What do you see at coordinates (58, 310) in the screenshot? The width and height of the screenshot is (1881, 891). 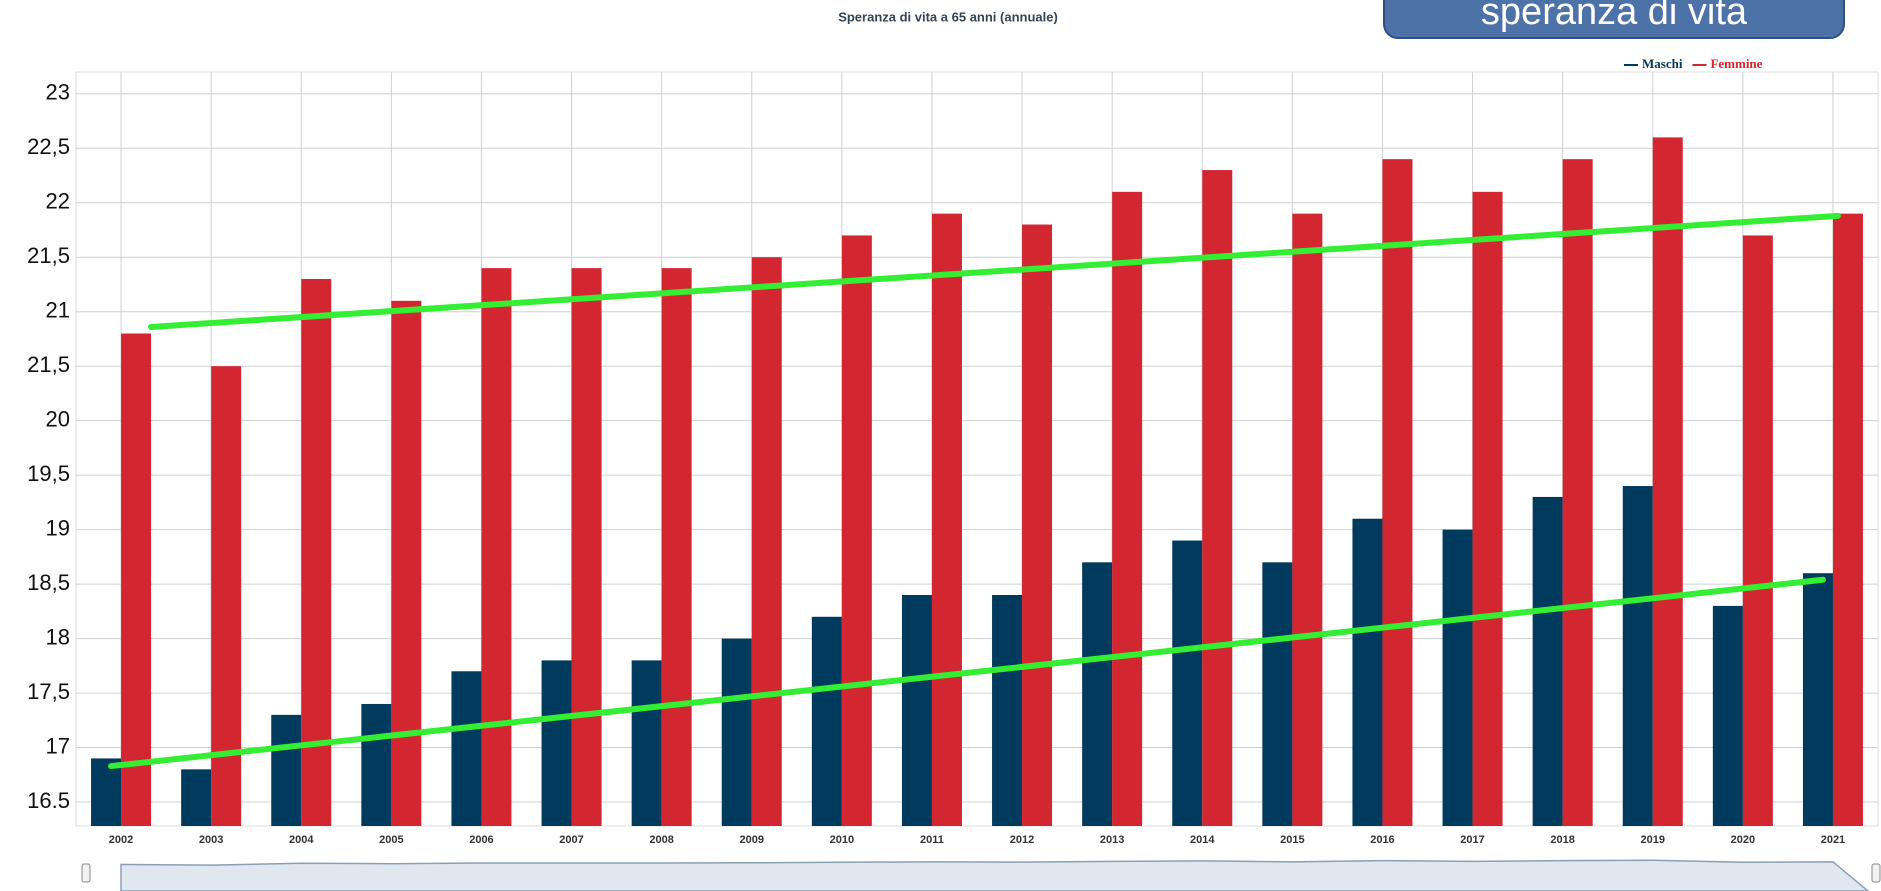 I see `y-tick-label: 21` at bounding box center [58, 310].